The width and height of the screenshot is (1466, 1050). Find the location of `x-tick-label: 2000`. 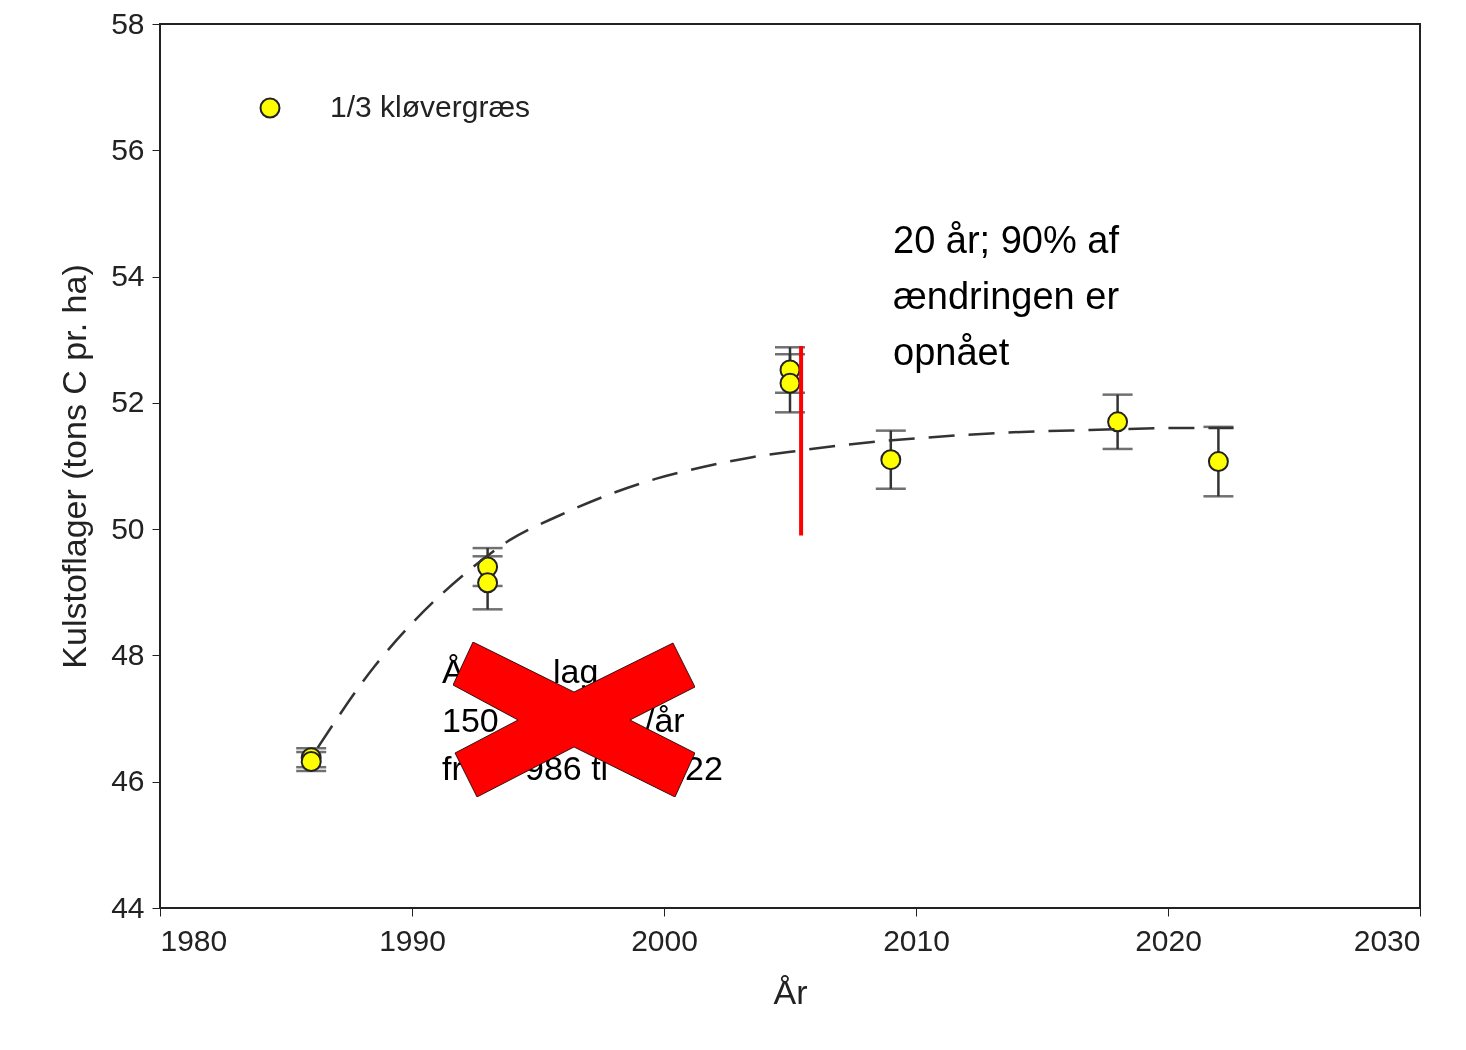

x-tick-label: 2000 is located at coordinates (664, 940).